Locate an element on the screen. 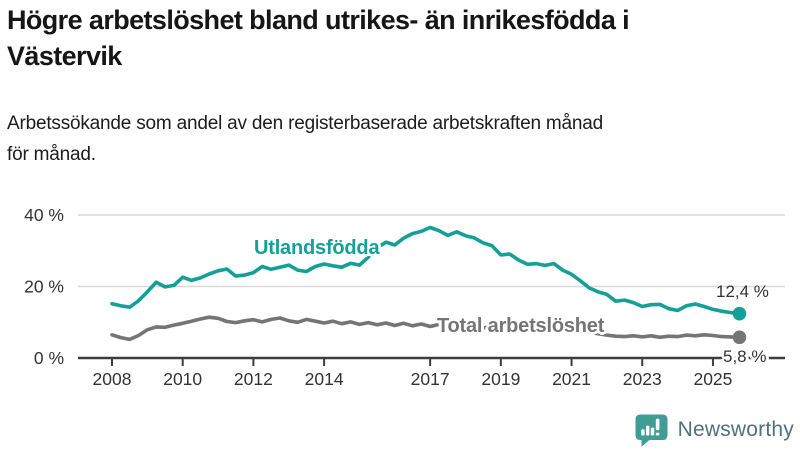 The height and width of the screenshot is (450, 800). x-tick-label: 2021 is located at coordinates (571, 379).